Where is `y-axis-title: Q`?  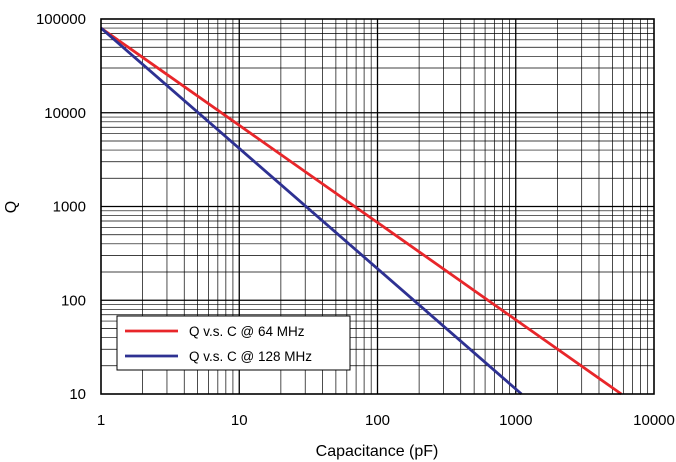
y-axis-title: Q is located at coordinates (11, 207).